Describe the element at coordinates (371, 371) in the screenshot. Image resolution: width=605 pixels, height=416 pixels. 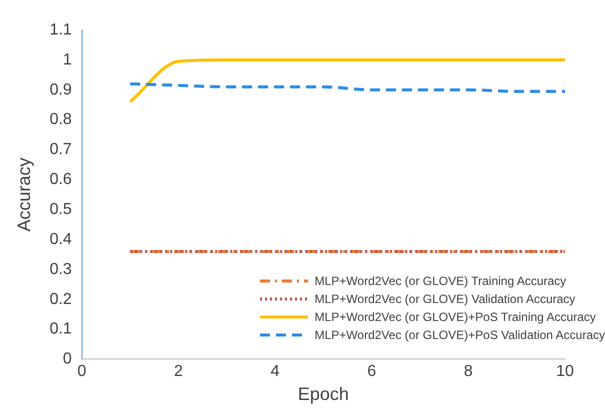
I see `x-tick-label: 6` at that location.